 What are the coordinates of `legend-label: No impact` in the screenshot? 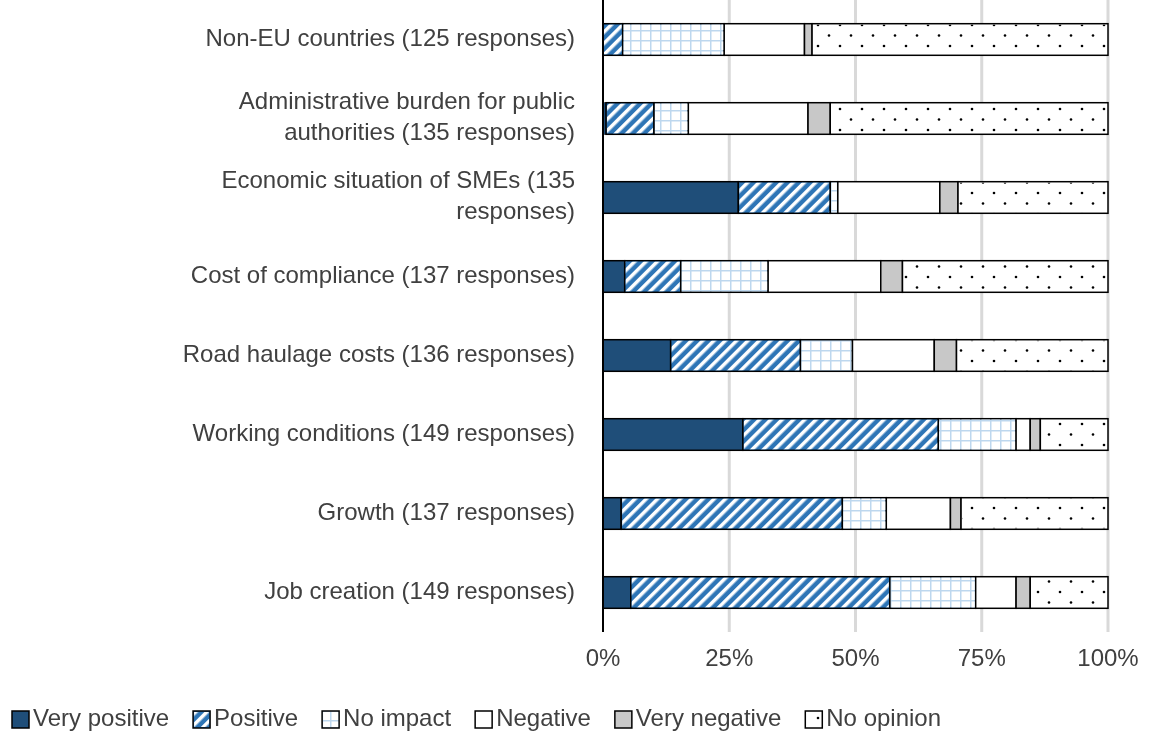 It's located at (397, 718).